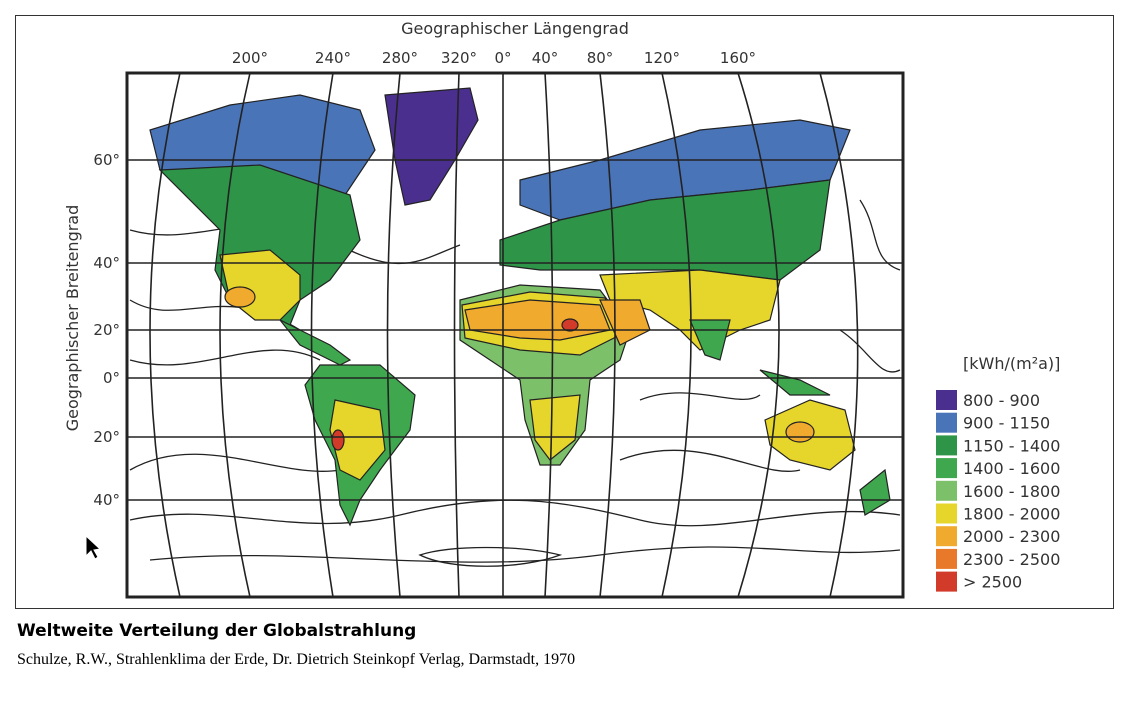 The image size is (1125, 719). Describe the element at coordinates (333, 58) in the screenshot. I see `x-tick-label: 240°` at that location.